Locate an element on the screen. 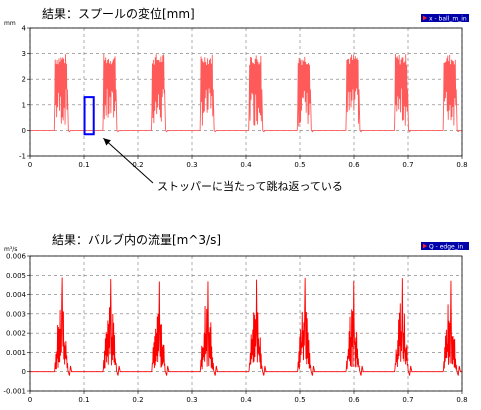 This screenshot has width=481, height=410. c1-xtick-label-2: 0.2 is located at coordinates (137, 165).